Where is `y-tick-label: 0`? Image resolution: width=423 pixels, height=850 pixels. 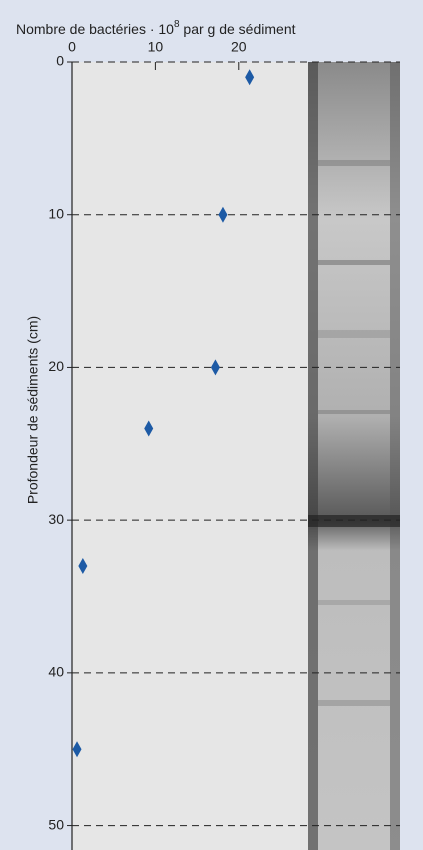
y-tick-label: 0 is located at coordinates (60, 61).